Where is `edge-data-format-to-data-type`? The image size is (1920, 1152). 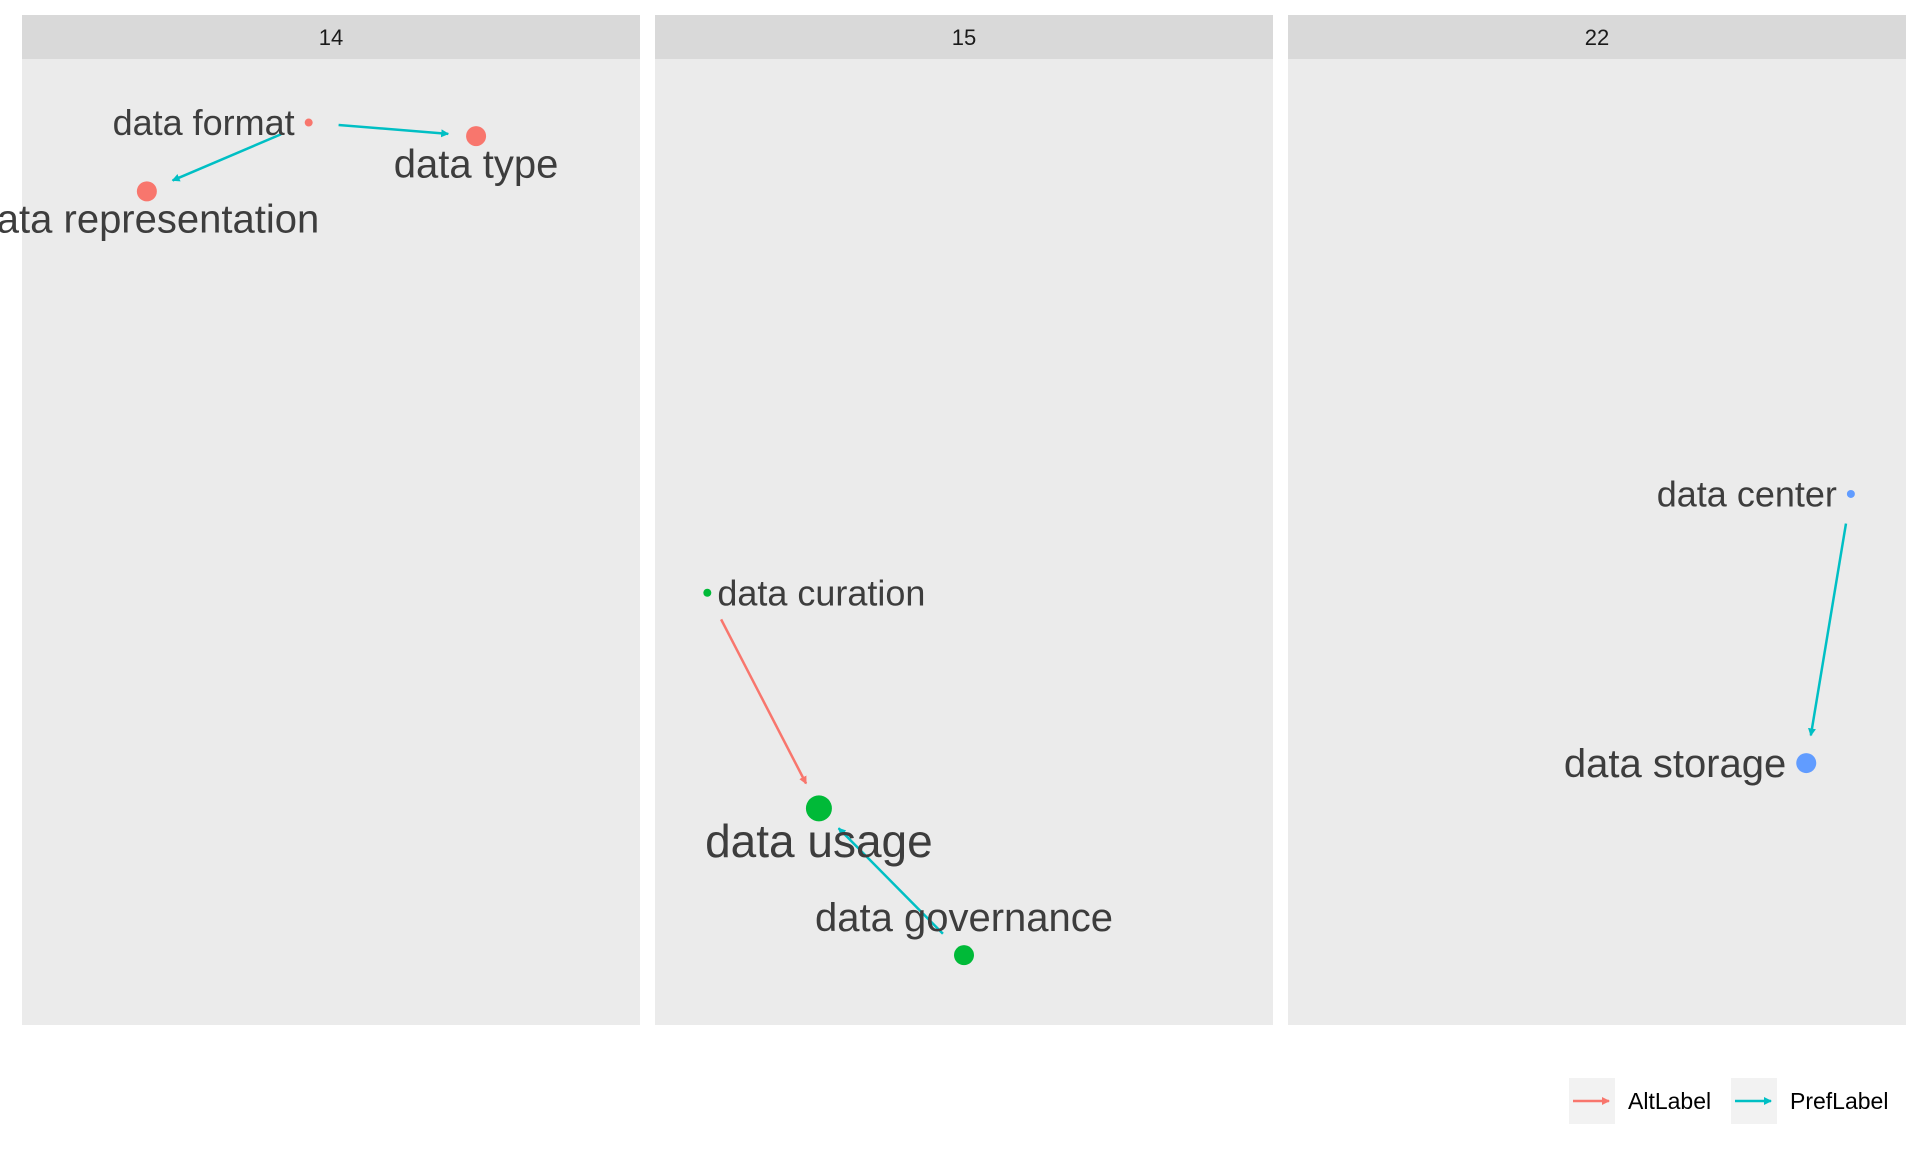
edge-data-format-to-data-type is located at coordinates (394, 130).